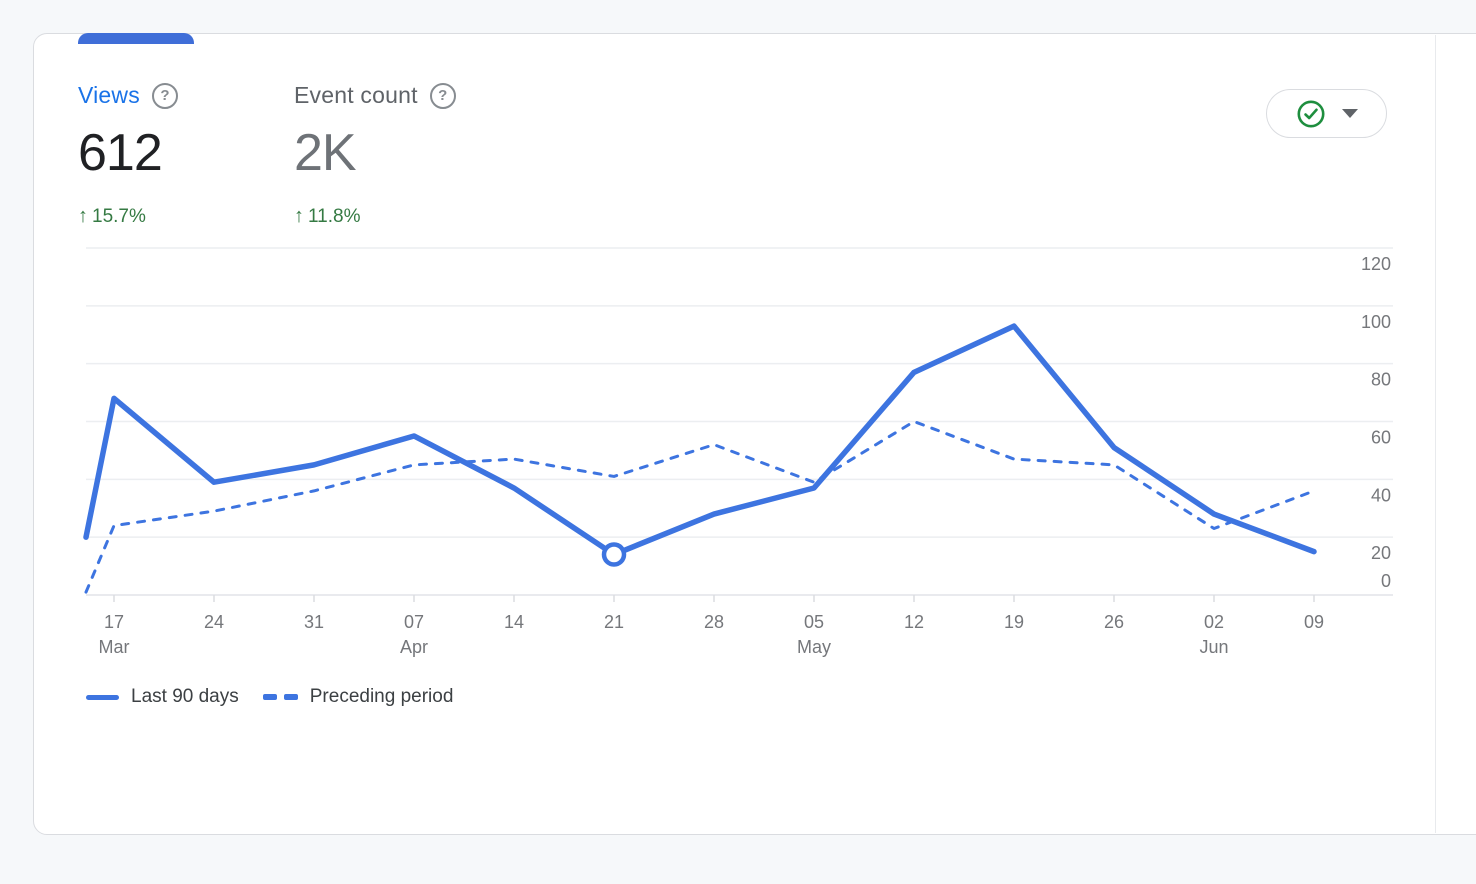 This screenshot has height=884, width=1476. What do you see at coordinates (1214, 622) in the screenshot?
I see `svg-text: 02` at bounding box center [1214, 622].